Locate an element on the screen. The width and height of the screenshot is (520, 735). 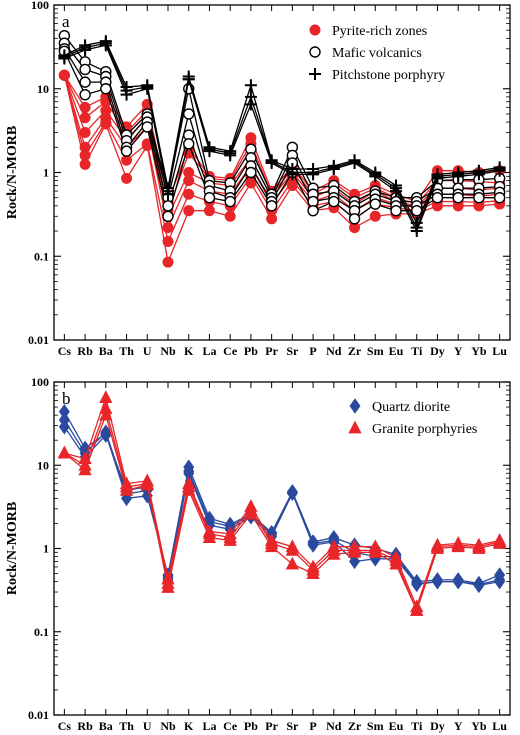
x-tick-label: Cs is located at coordinates (65, 726).